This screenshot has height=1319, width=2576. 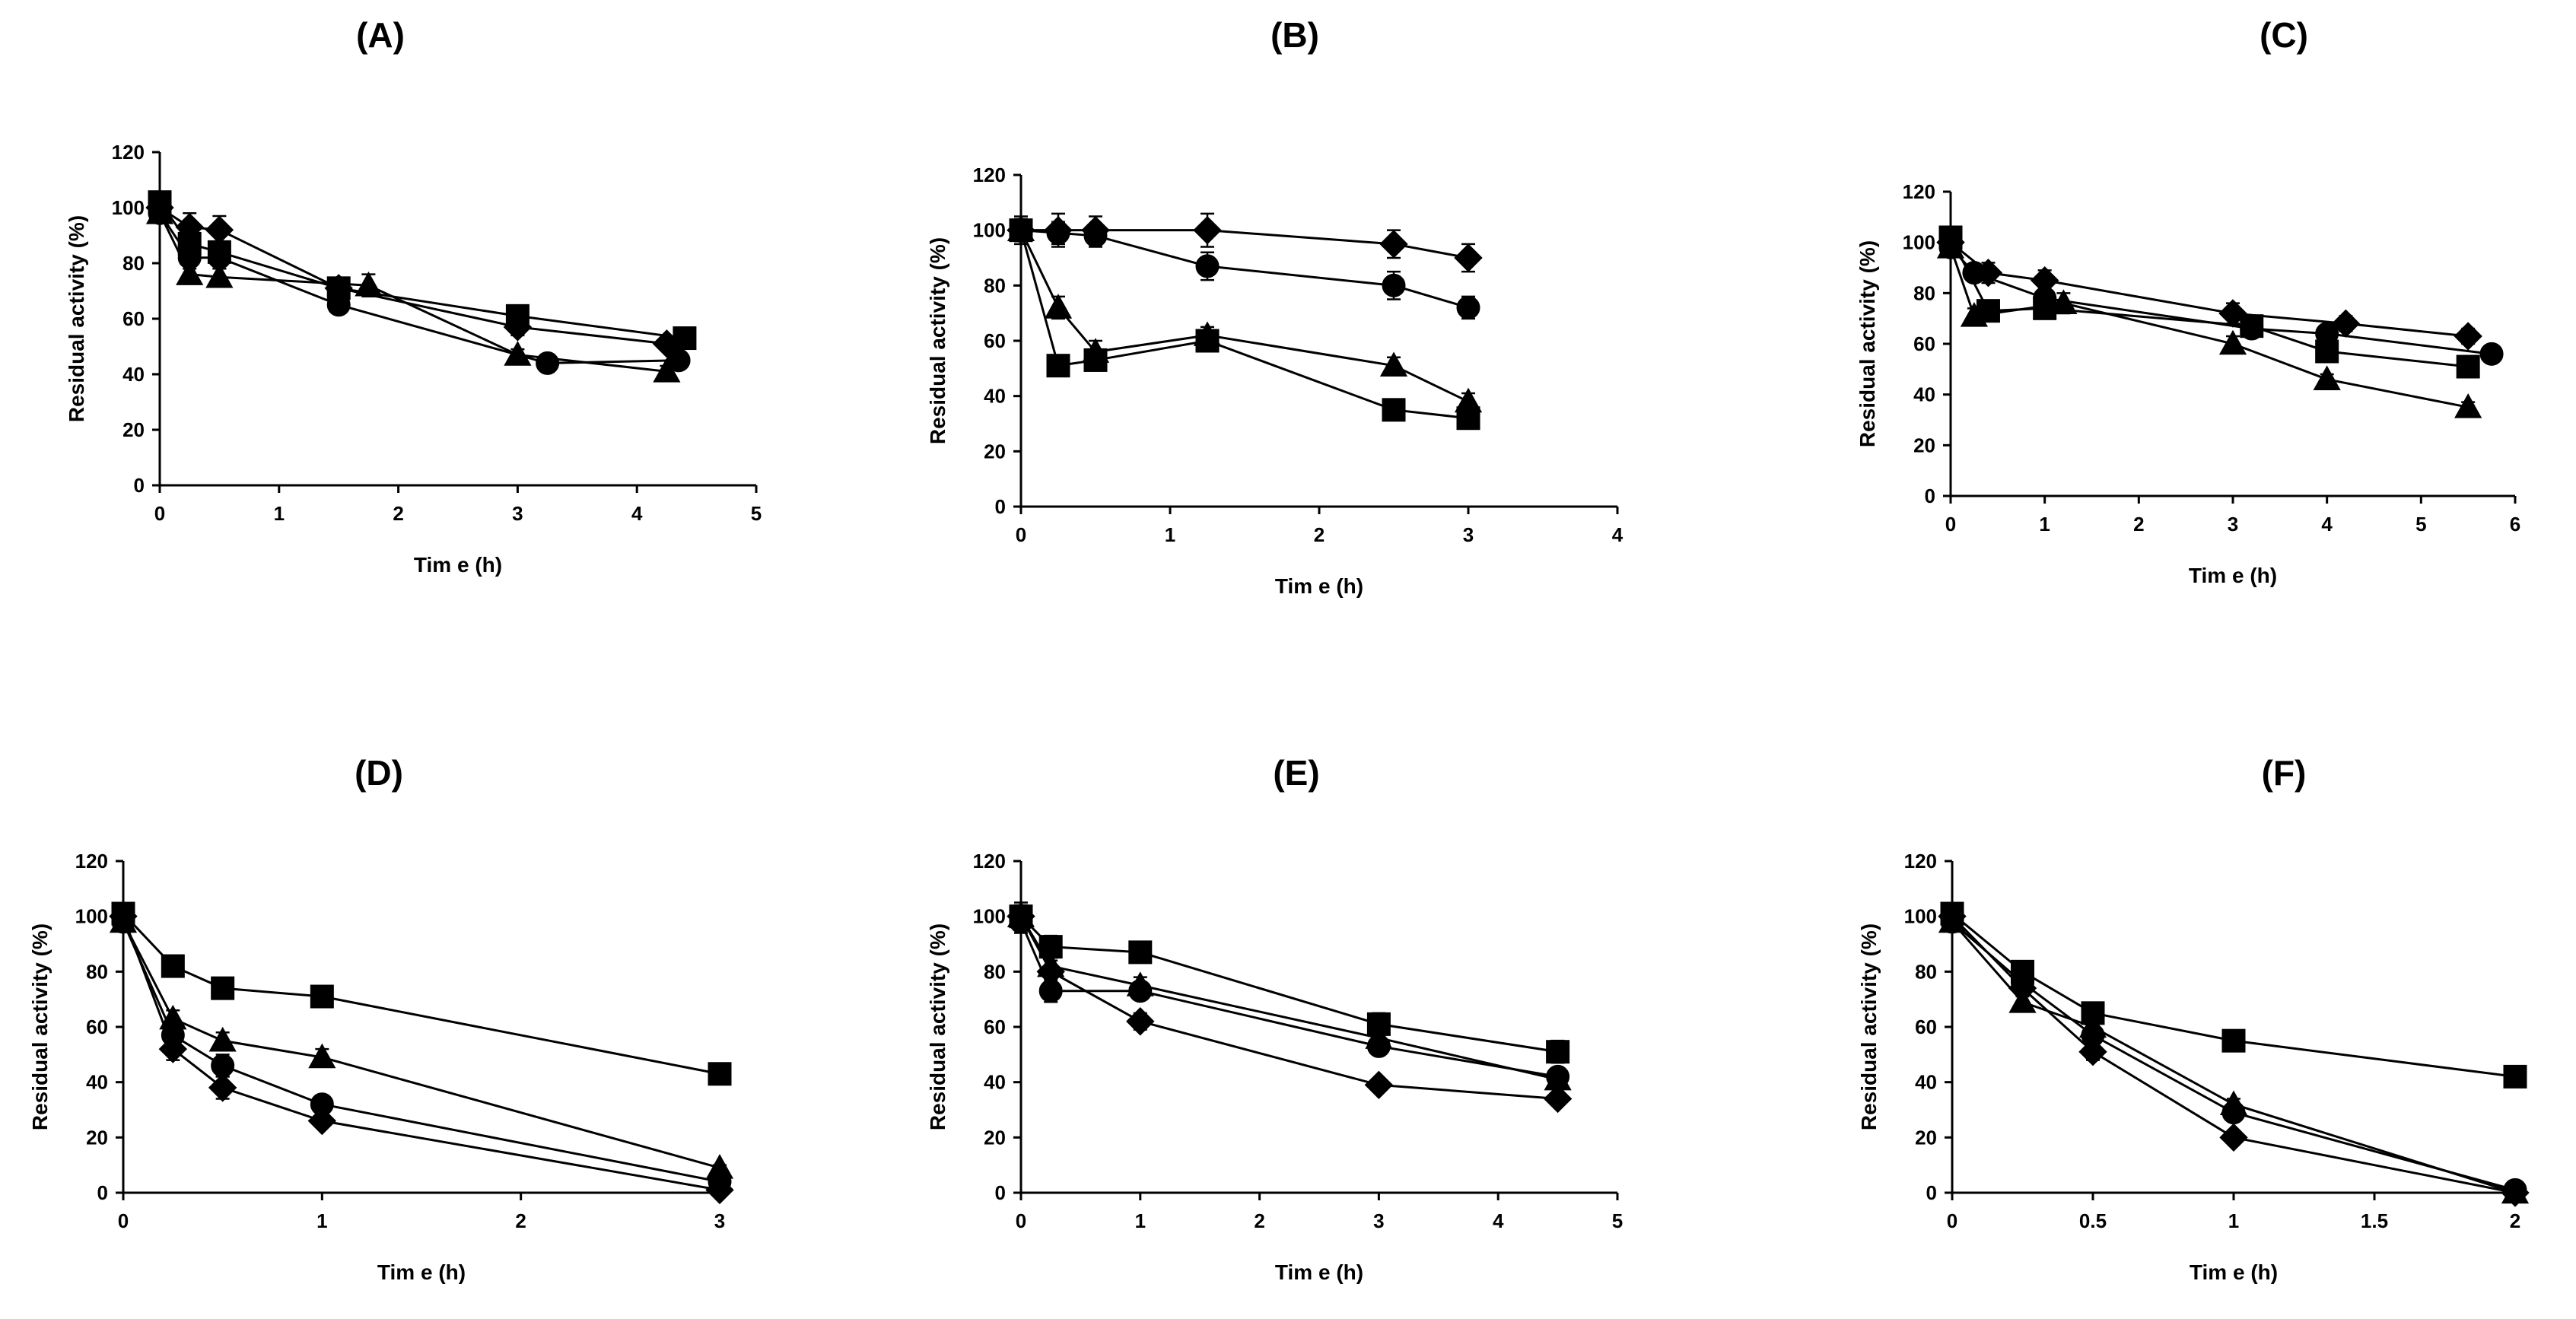 What do you see at coordinates (380, 35) in the screenshot?
I see `panel-label: (A)` at bounding box center [380, 35].